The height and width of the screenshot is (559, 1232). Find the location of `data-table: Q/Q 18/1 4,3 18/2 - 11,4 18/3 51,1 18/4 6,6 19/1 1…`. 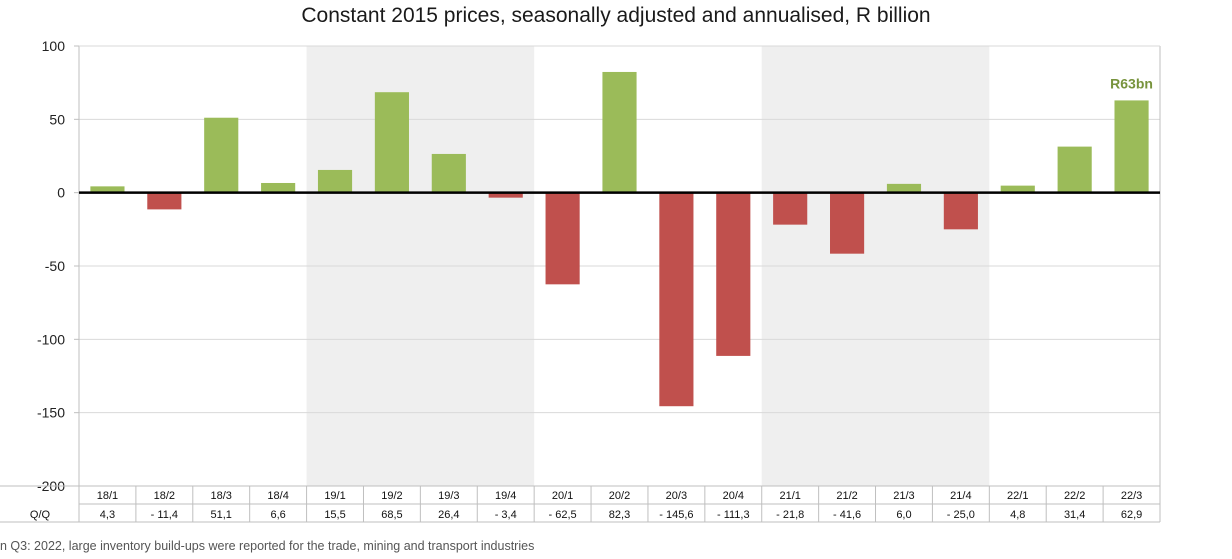

data-table: Q/Q 18/1 4,3 18/2 - 11,4 18/3 51,1 18/4 6,6 19/1 1… is located at coordinates (580, 504).